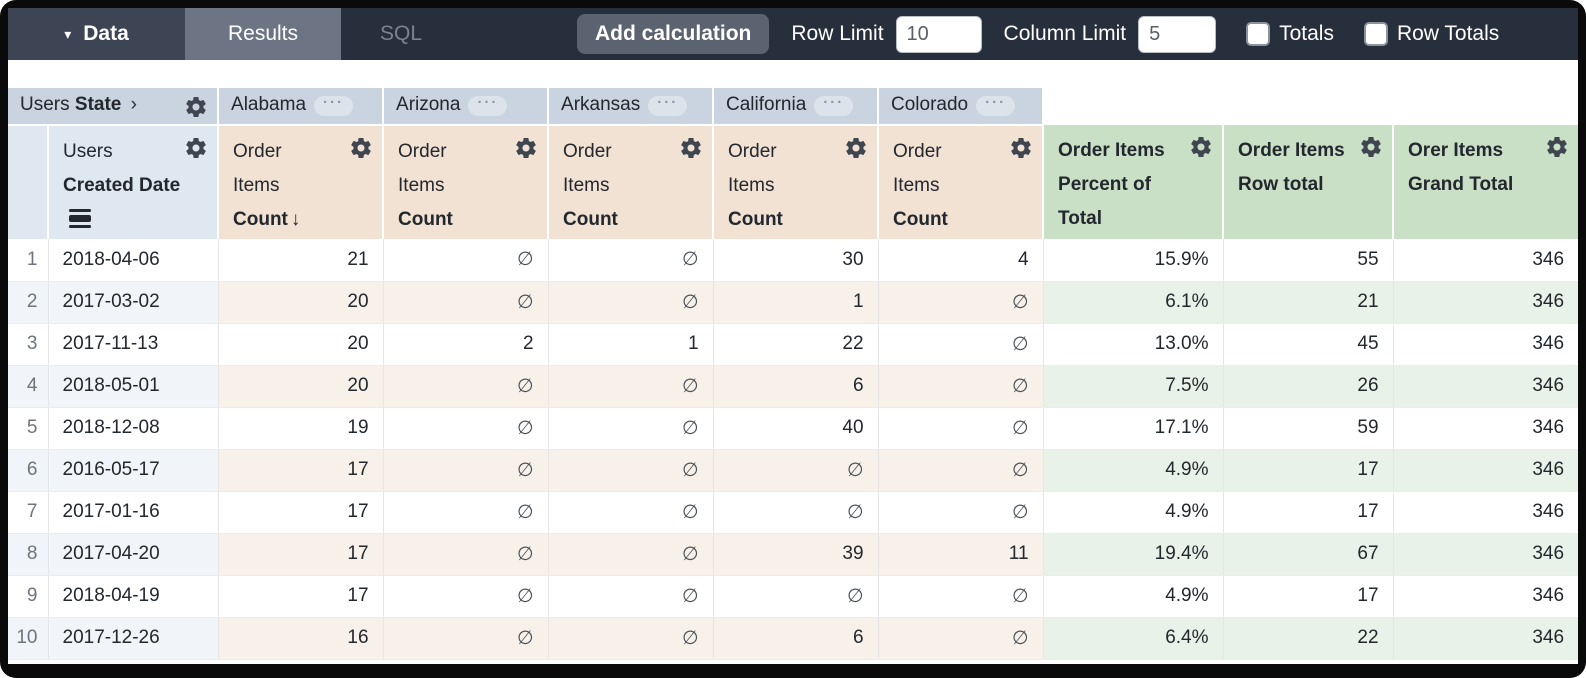  I want to click on measure-header-california-count: Order Items Count, so click(796, 182).